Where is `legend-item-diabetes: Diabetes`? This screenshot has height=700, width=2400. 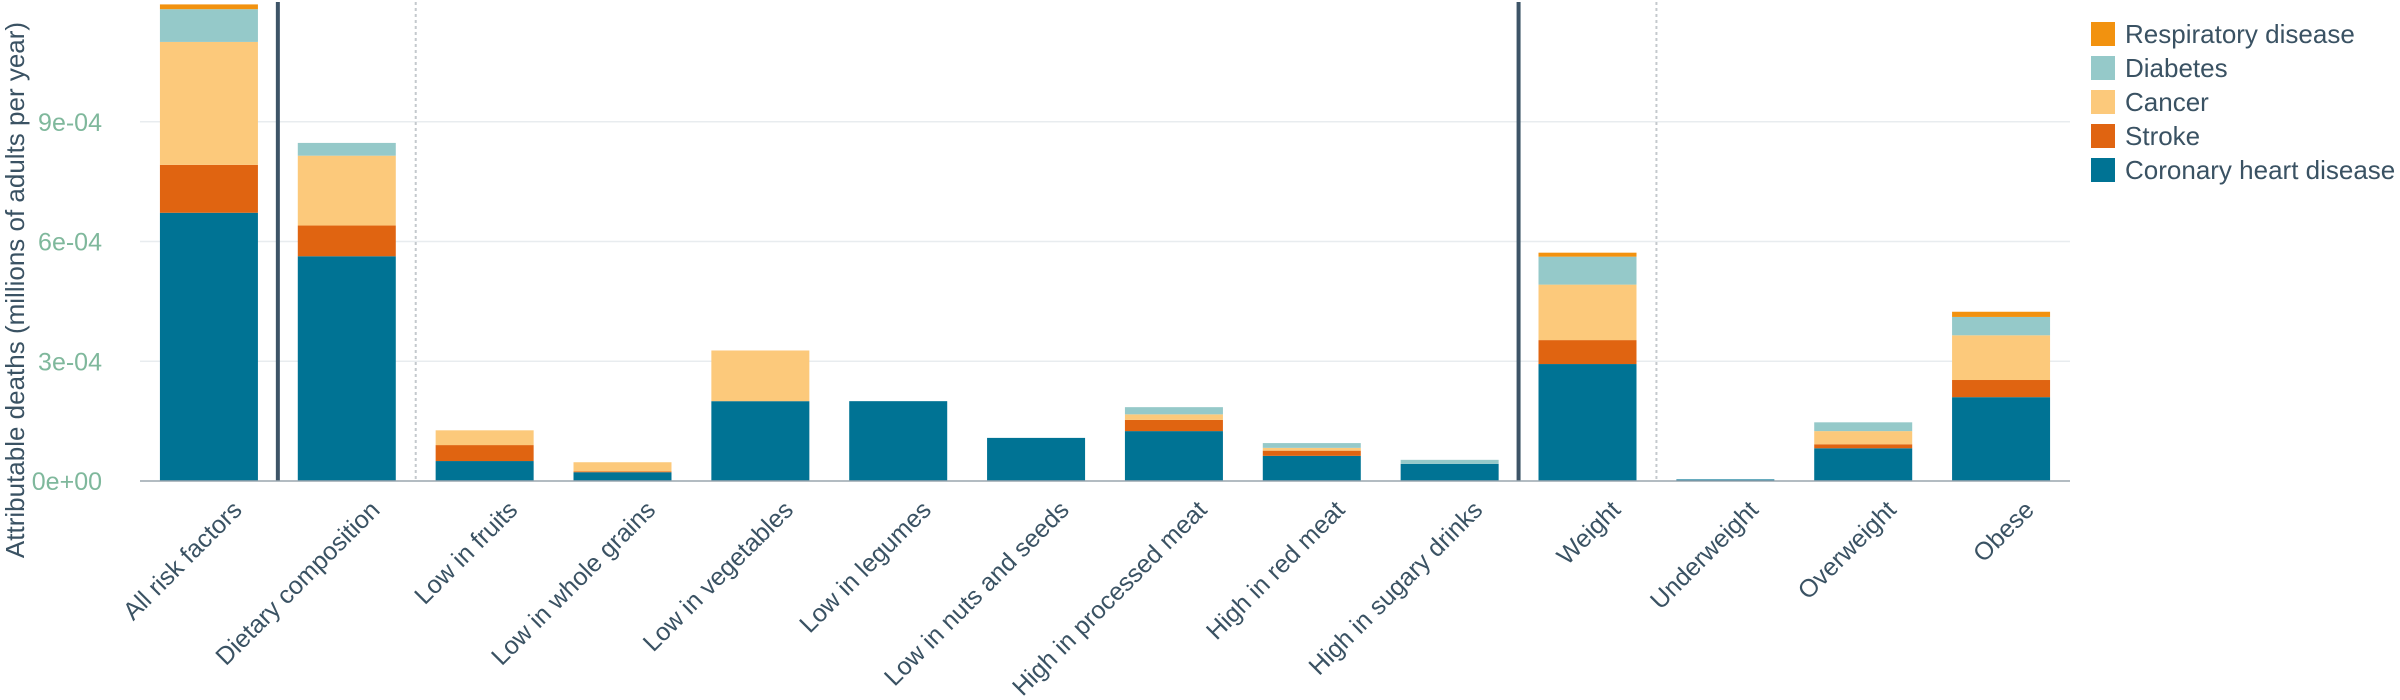
legend-item-diabetes: Diabetes is located at coordinates (2159, 68).